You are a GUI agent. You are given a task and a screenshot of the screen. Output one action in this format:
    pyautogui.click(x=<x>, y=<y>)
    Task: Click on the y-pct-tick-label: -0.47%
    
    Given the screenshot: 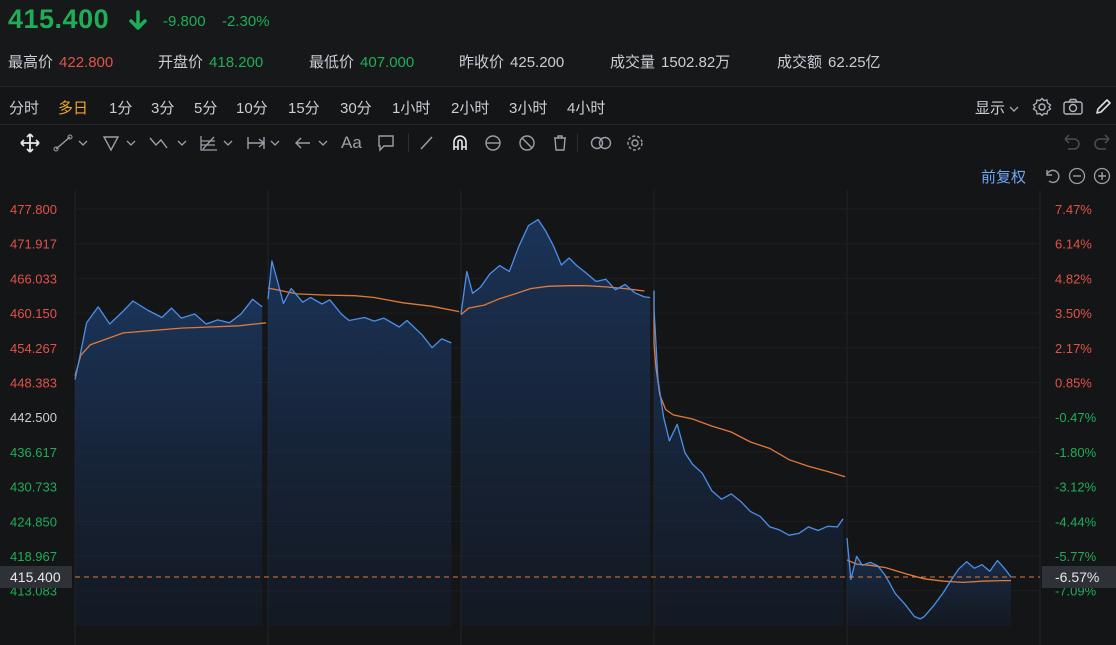 What is the action you would take?
    pyautogui.click(x=1076, y=417)
    